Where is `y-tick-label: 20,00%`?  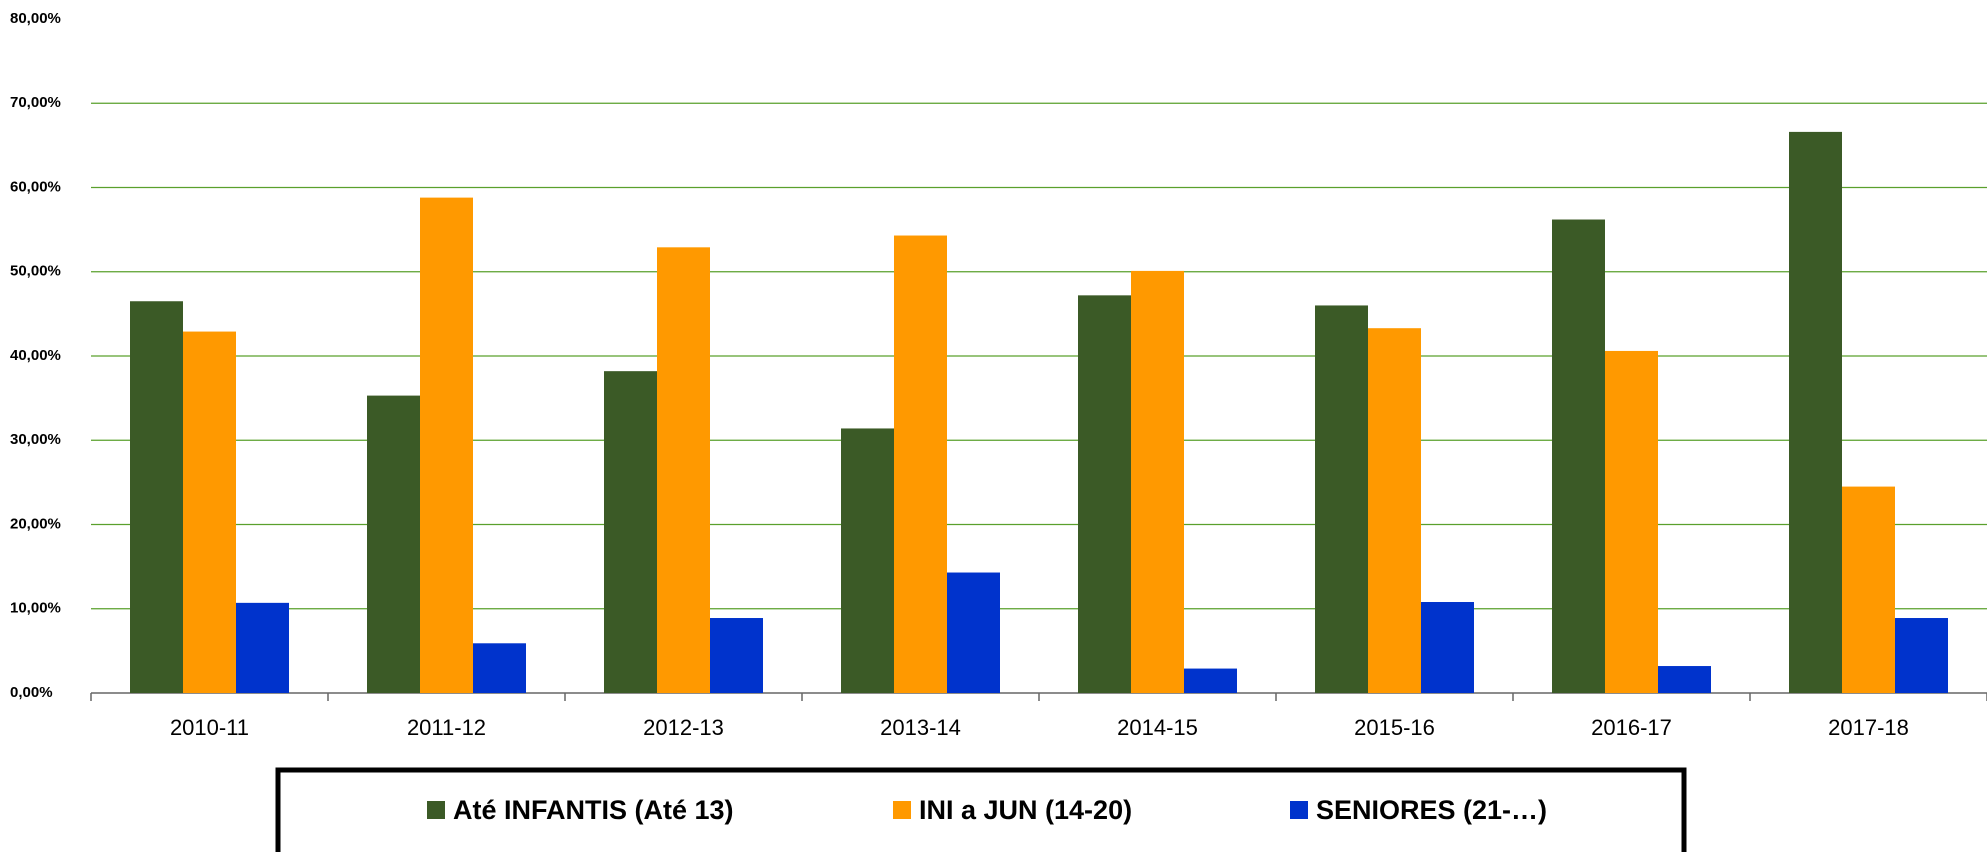 y-tick-label: 20,00% is located at coordinates (35, 523).